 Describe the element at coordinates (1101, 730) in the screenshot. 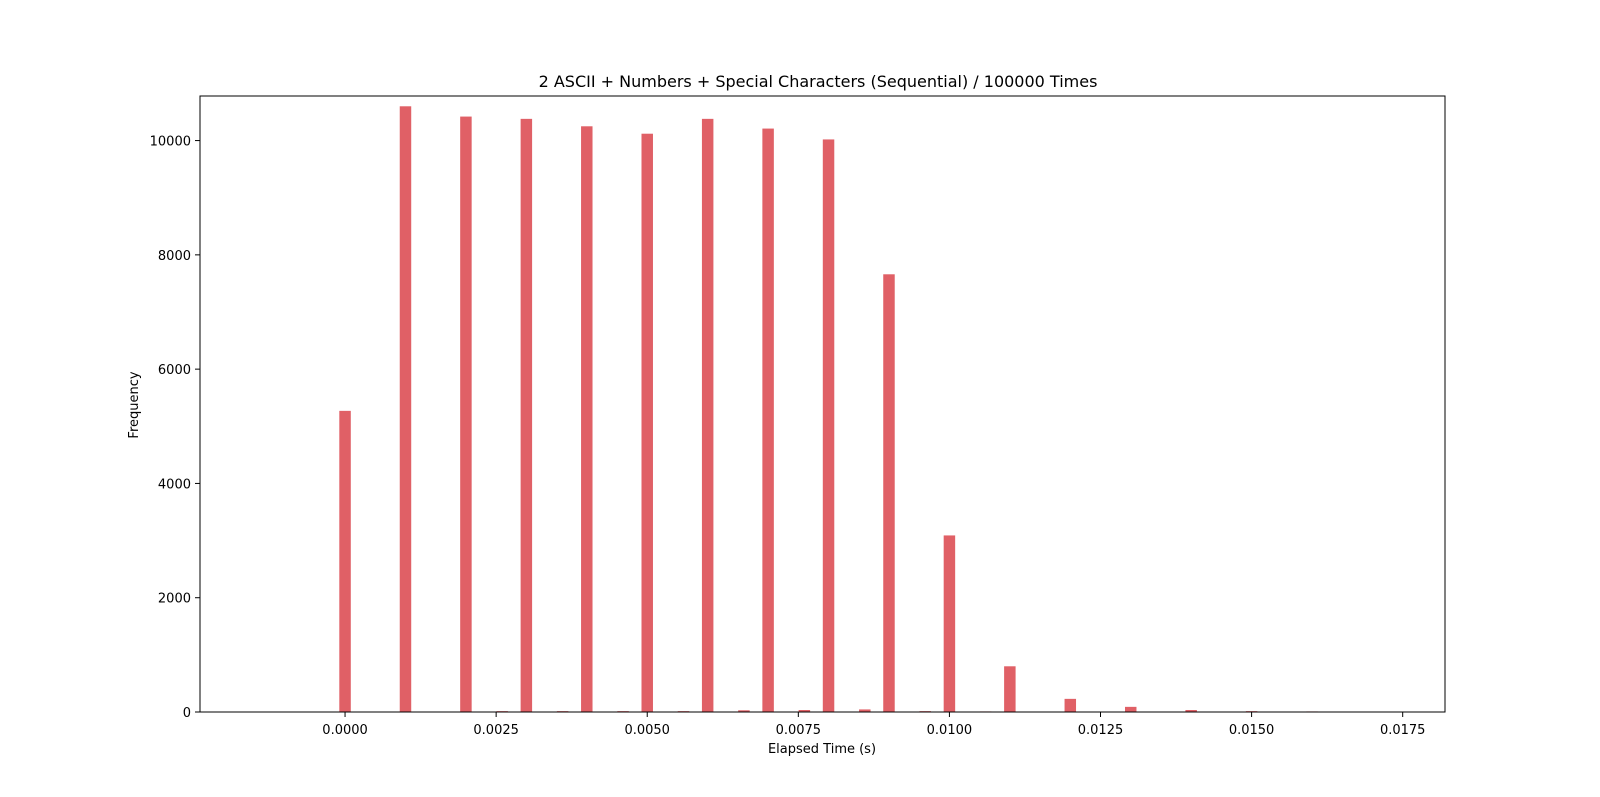

I see `x-tick-label: 0.0125` at that location.